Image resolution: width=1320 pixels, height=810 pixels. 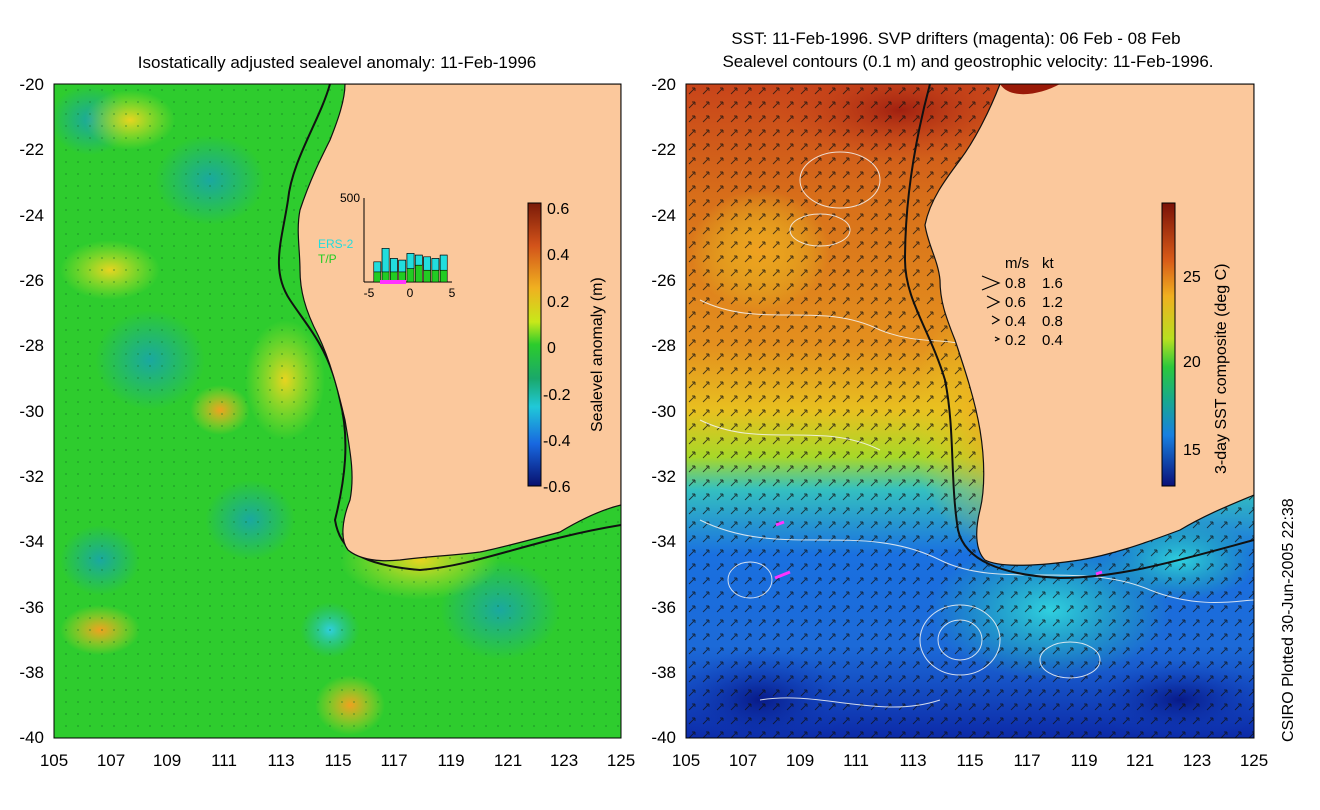 I want to click on sst-colorbar: 25 20 15 3-day SST composite (deg C), so click(x=1195, y=344).